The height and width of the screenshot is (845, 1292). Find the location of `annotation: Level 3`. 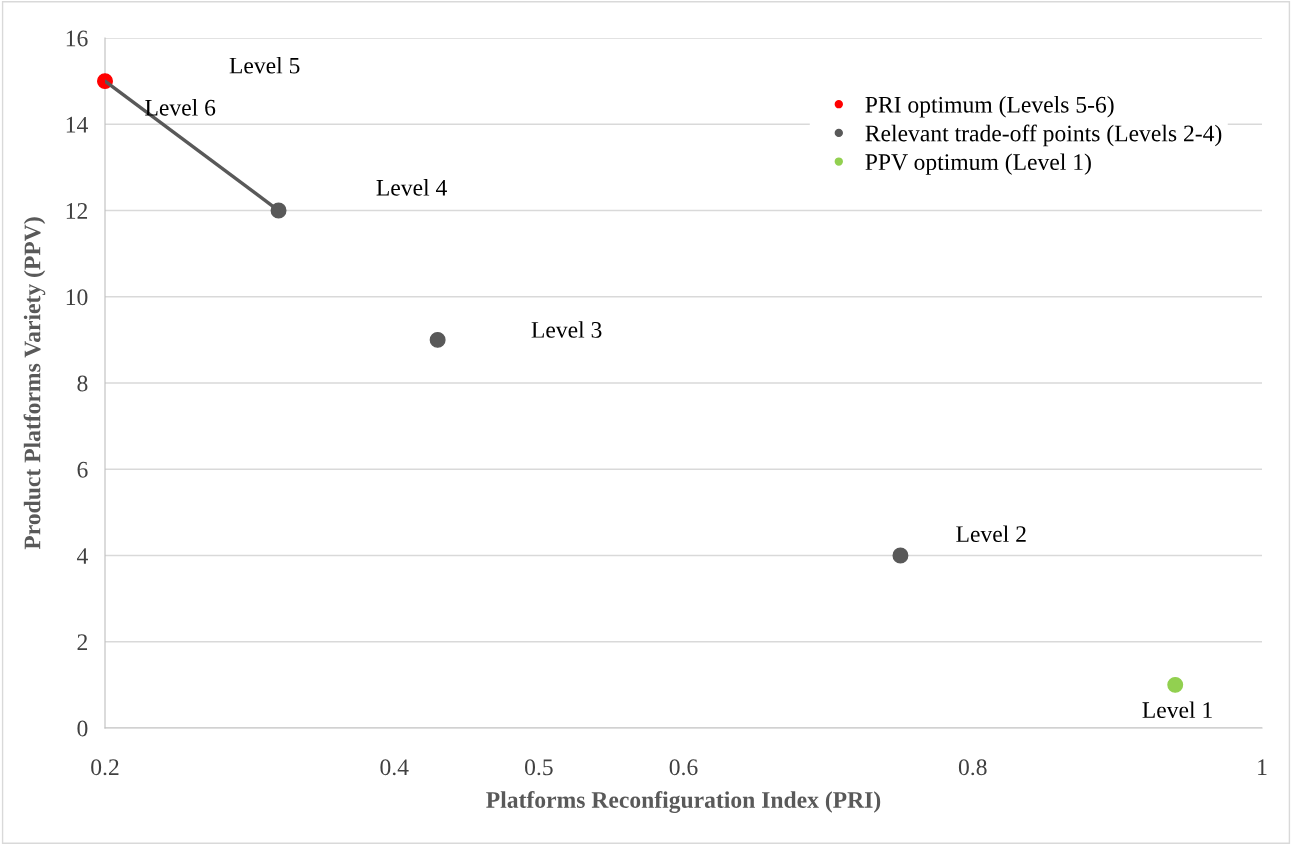

annotation: Level 3 is located at coordinates (566, 329).